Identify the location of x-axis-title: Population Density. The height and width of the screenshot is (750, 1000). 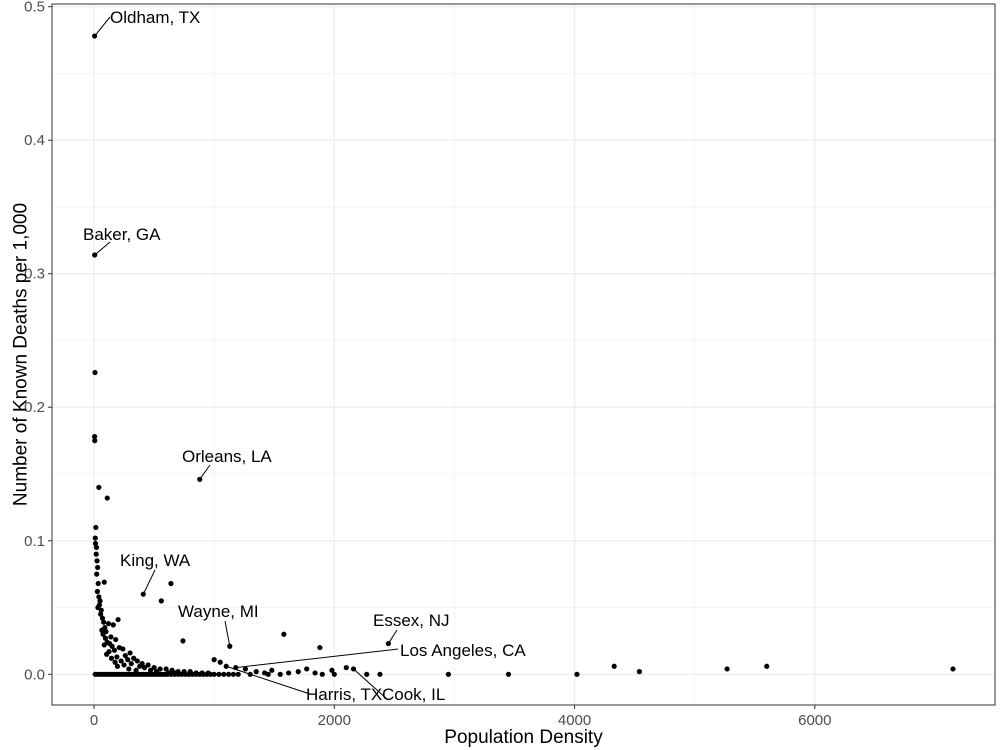
(523, 737).